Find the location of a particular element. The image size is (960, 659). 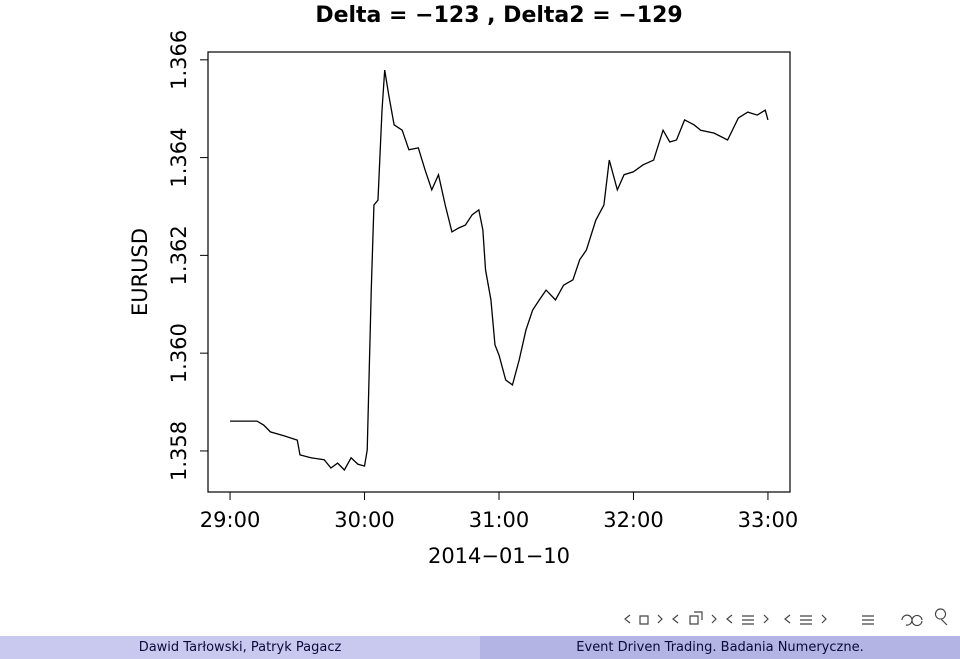

y-tick-label: 1.366 is located at coordinates (179, 60).